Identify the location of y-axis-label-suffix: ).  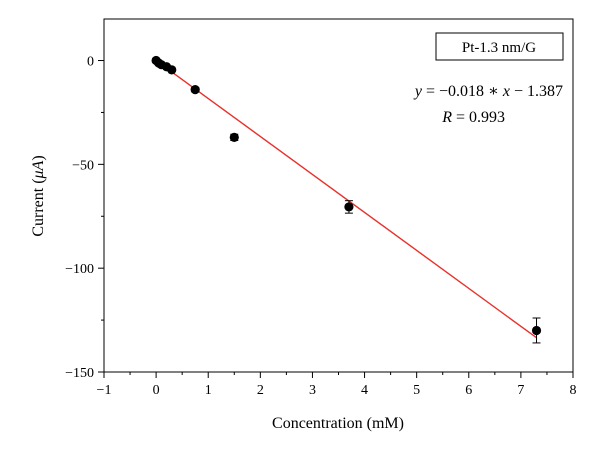
(38, 157).